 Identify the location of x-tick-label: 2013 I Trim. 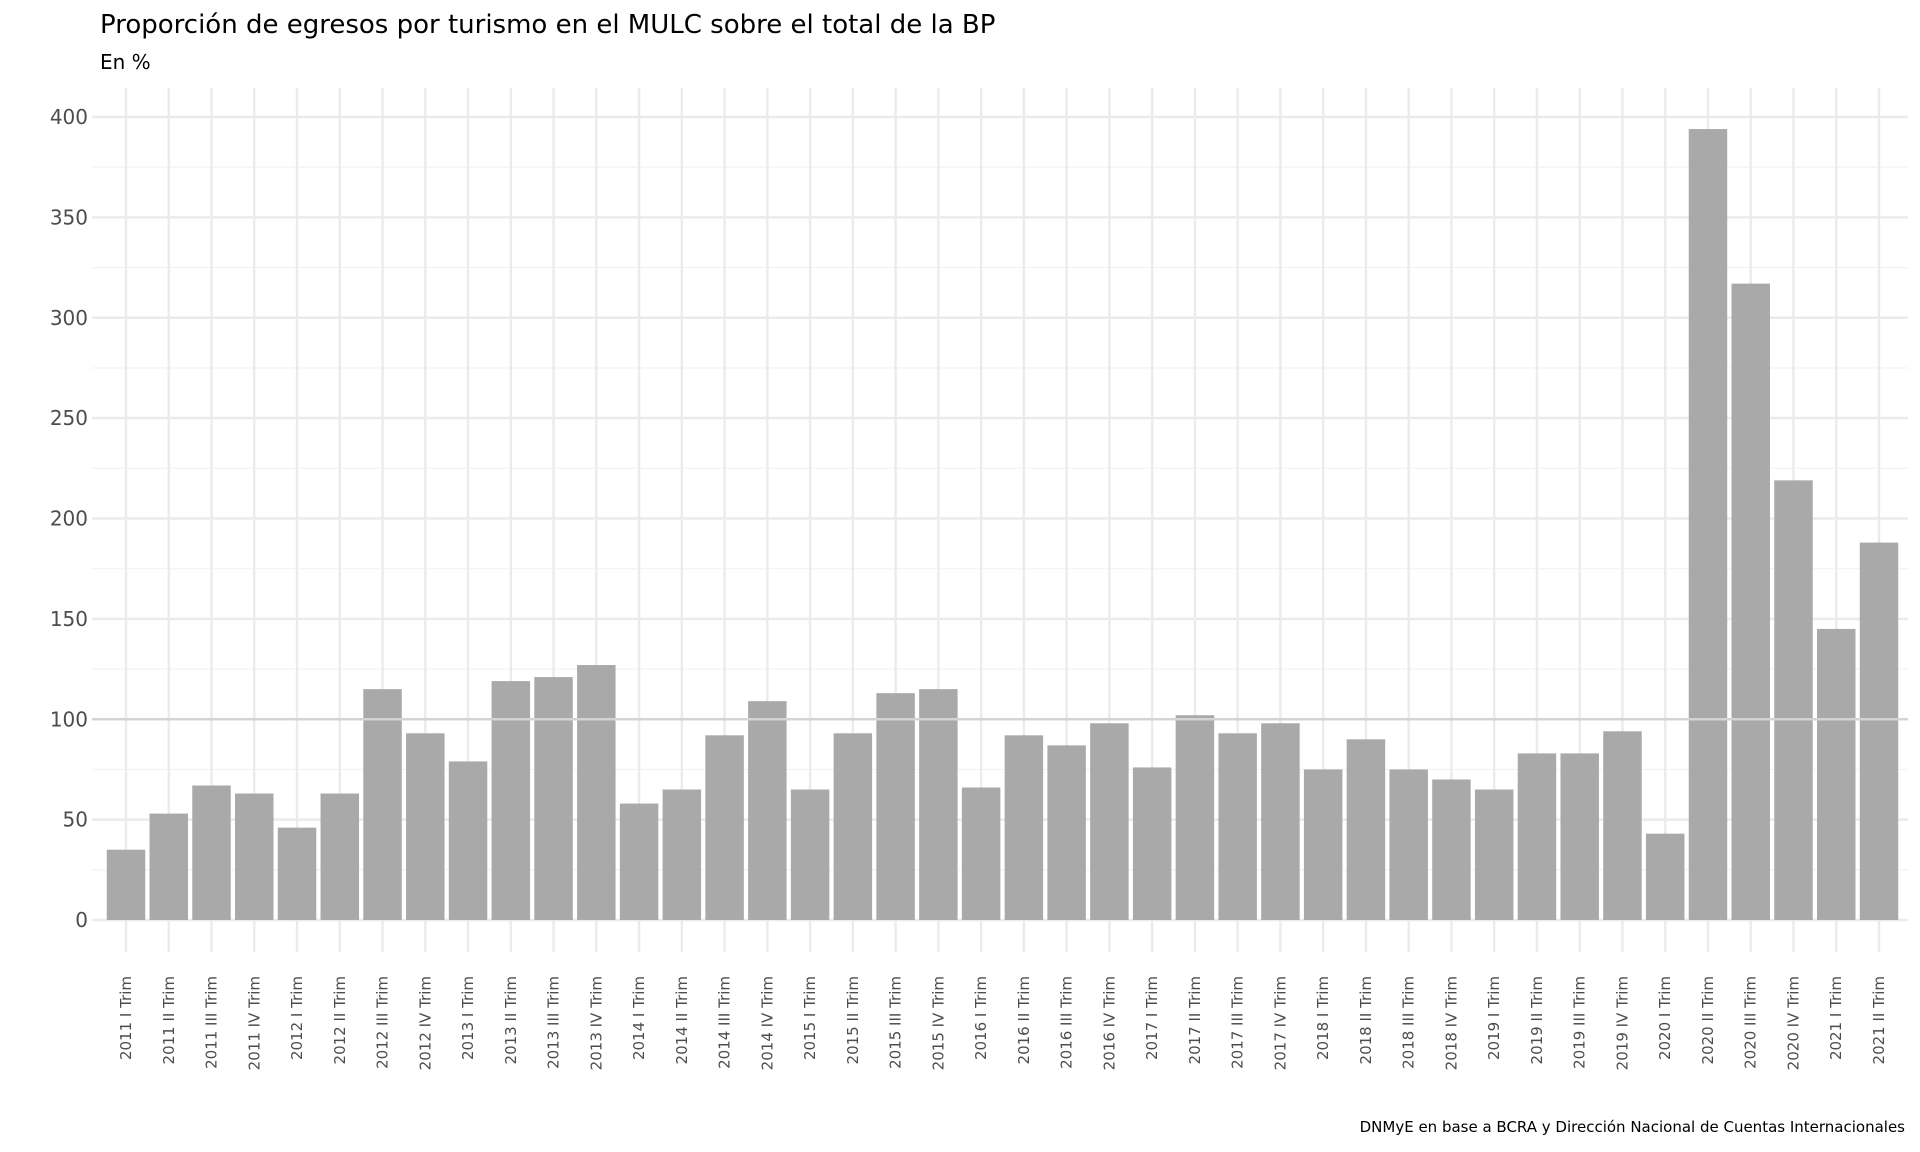
(468, 1018).